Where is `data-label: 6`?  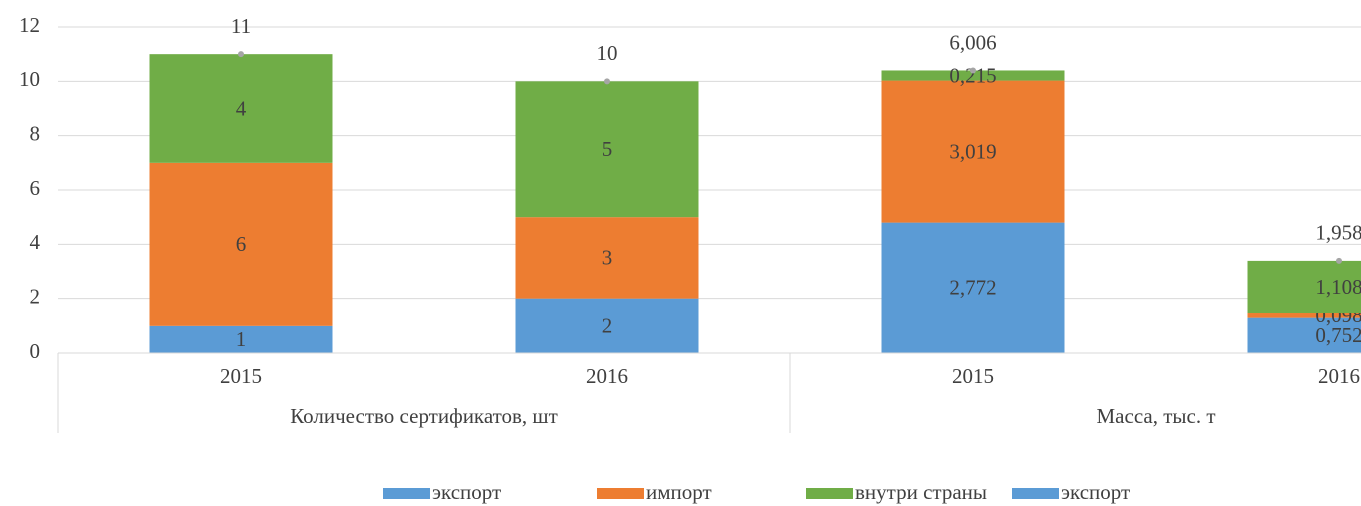
data-label: 6 is located at coordinates (241, 244).